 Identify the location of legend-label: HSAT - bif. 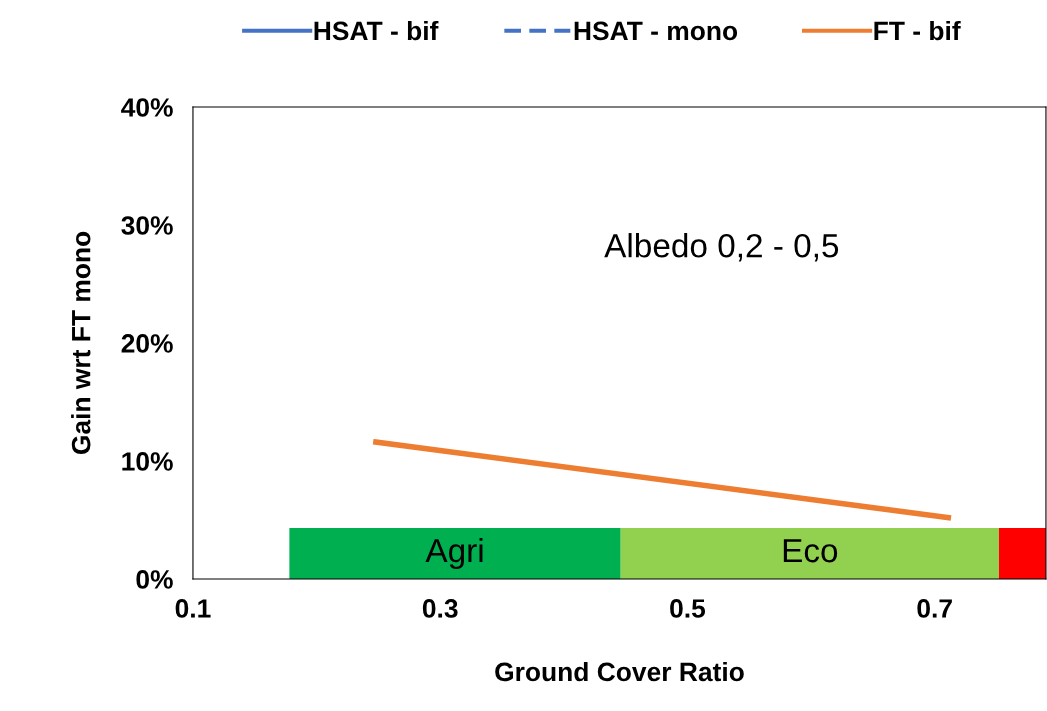
(376, 30).